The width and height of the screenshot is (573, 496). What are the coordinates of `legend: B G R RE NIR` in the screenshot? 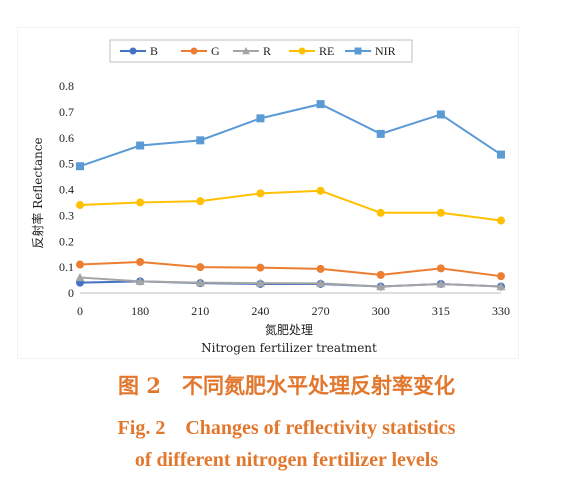 It's located at (261, 51).